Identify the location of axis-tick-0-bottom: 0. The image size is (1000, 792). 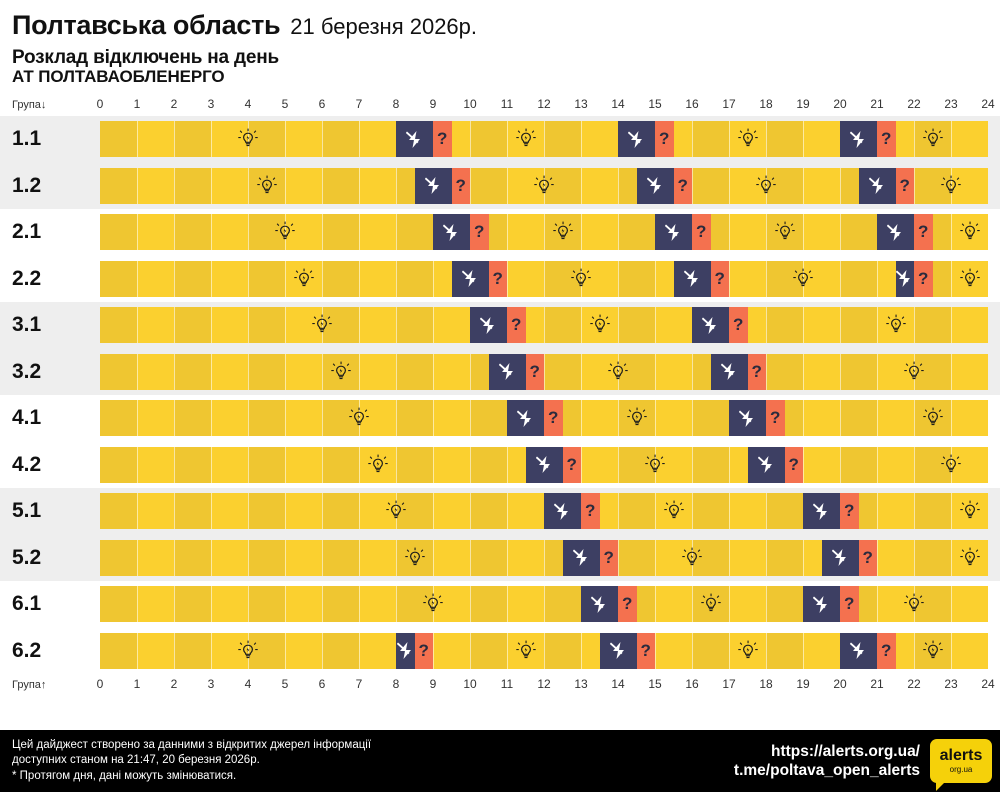
(100, 684).